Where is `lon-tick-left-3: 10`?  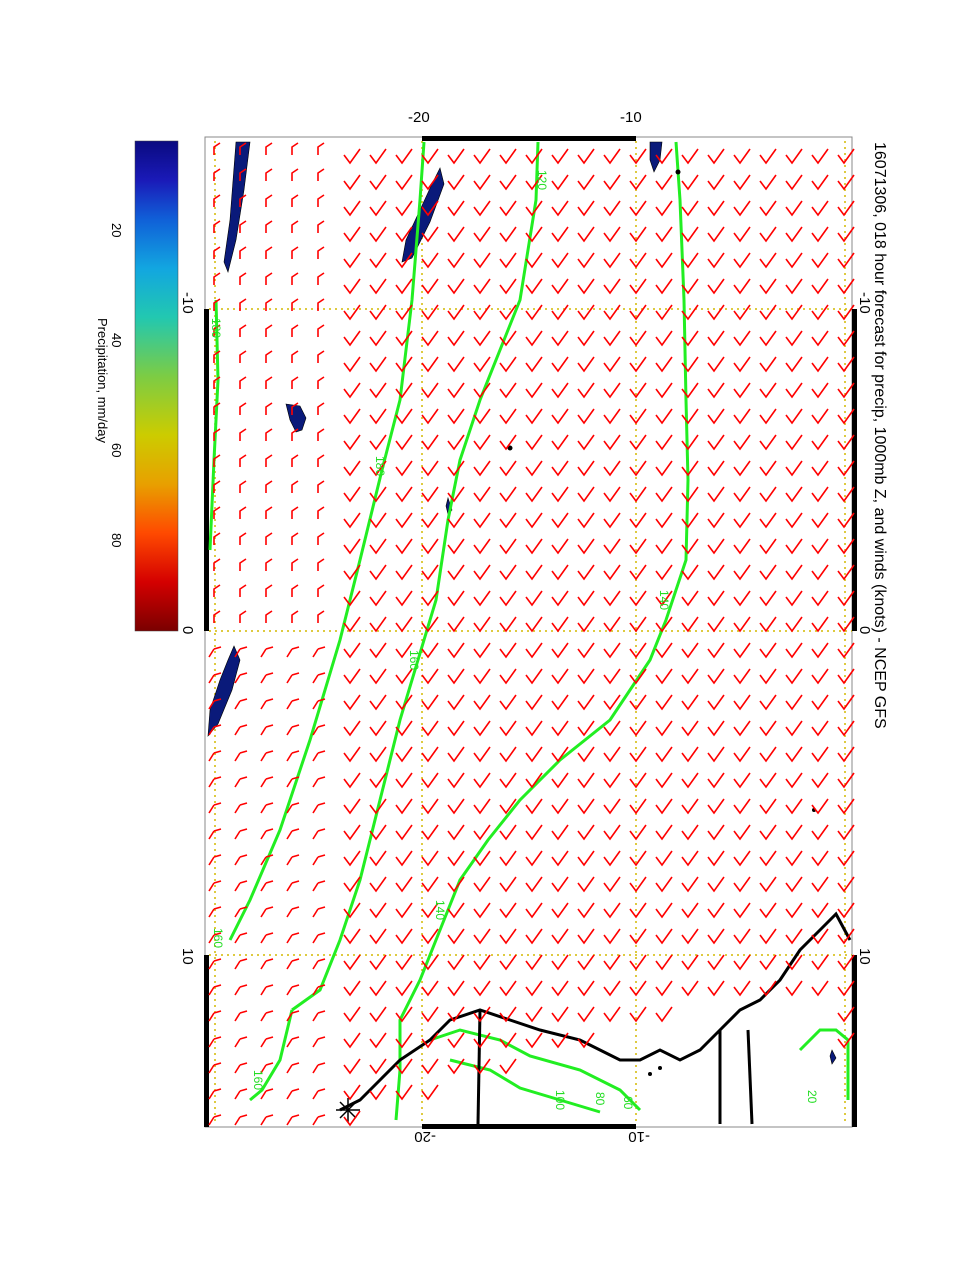 lon-tick-left-3: 10 is located at coordinates (187, 956).